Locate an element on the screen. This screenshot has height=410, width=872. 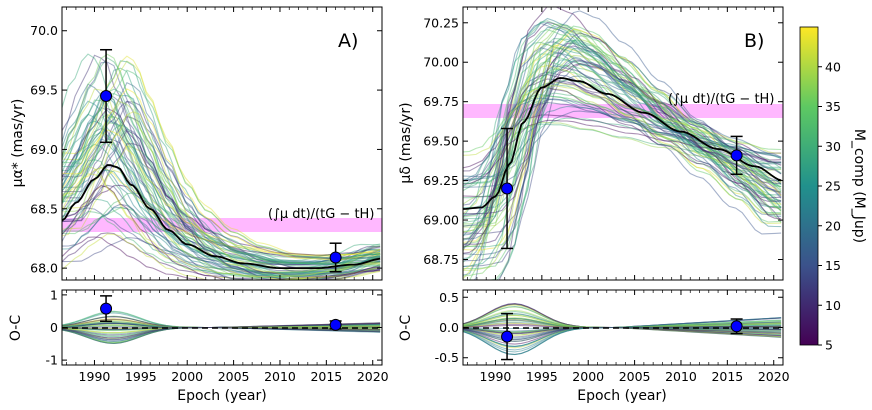
panel-b-best-fit-line is located at coordinates (622, 143).